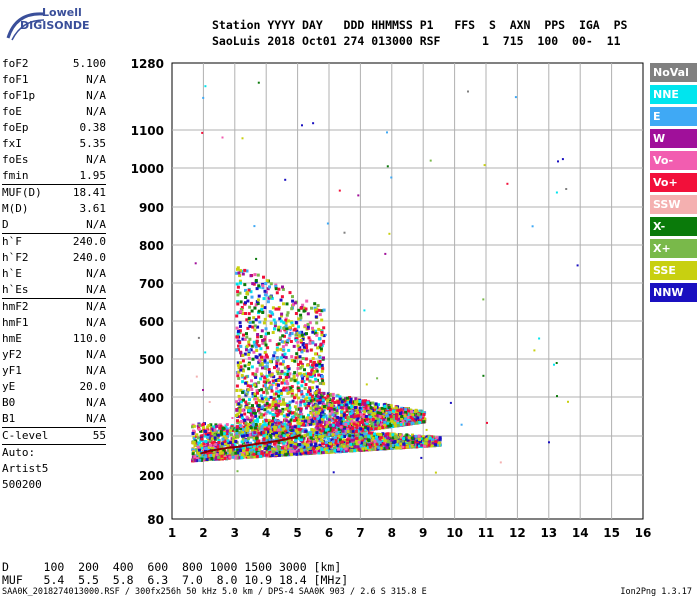 The width and height of the screenshot is (700, 600). Describe the element at coordinates (9, 386) in the screenshot. I see `param-name: yE` at that location.